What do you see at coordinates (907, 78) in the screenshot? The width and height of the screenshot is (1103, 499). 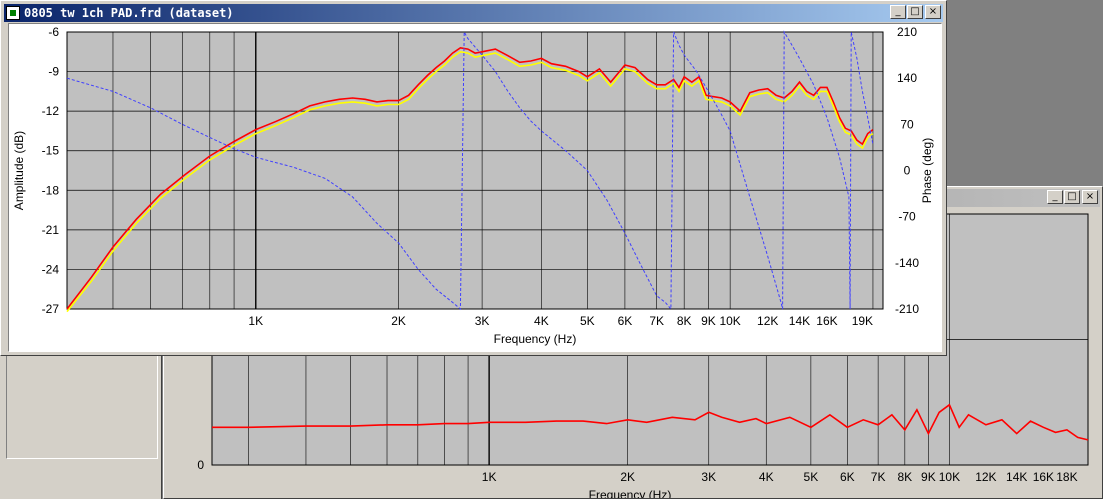 I see `y2-tick-label: 140` at bounding box center [907, 78].